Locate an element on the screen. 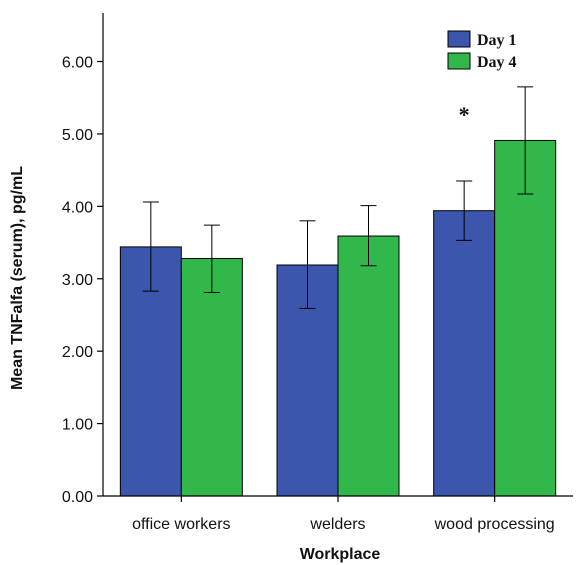  y-tick-label: 2.00 is located at coordinates (77, 352).